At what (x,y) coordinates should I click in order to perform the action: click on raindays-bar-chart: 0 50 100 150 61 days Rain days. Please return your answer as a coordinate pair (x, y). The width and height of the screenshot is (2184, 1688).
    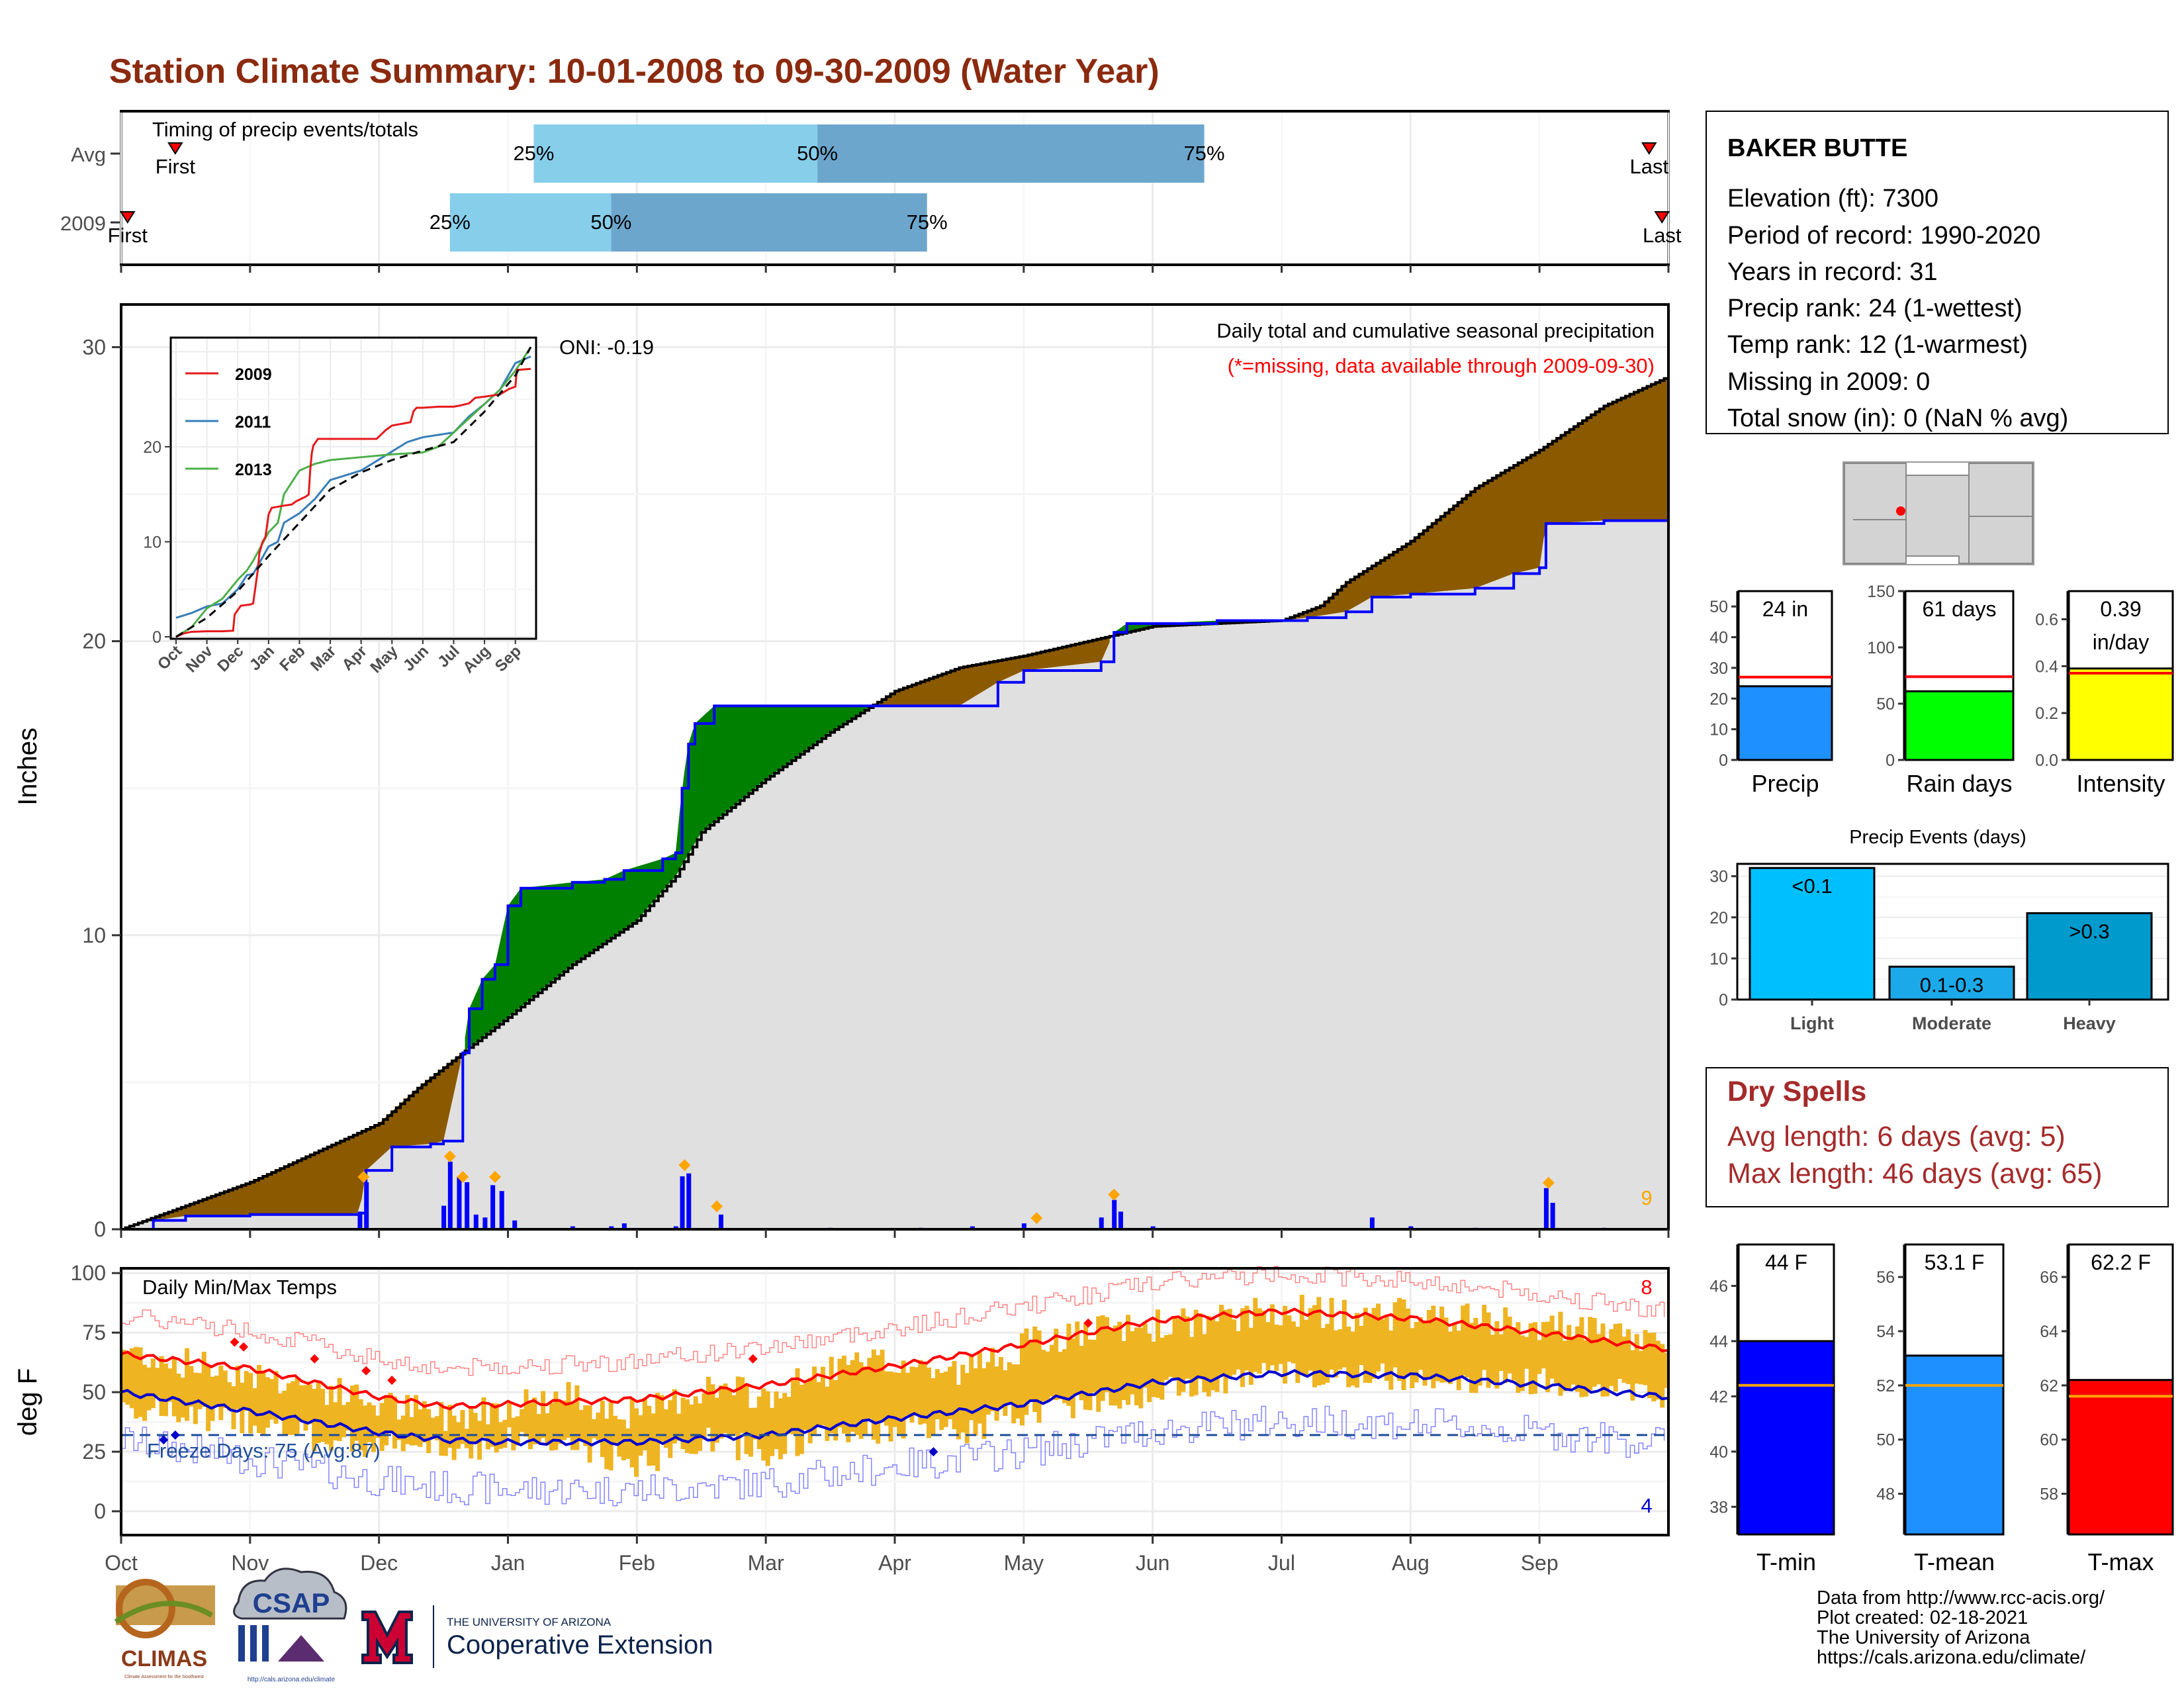
    Looking at the image, I should click on (1941, 690).